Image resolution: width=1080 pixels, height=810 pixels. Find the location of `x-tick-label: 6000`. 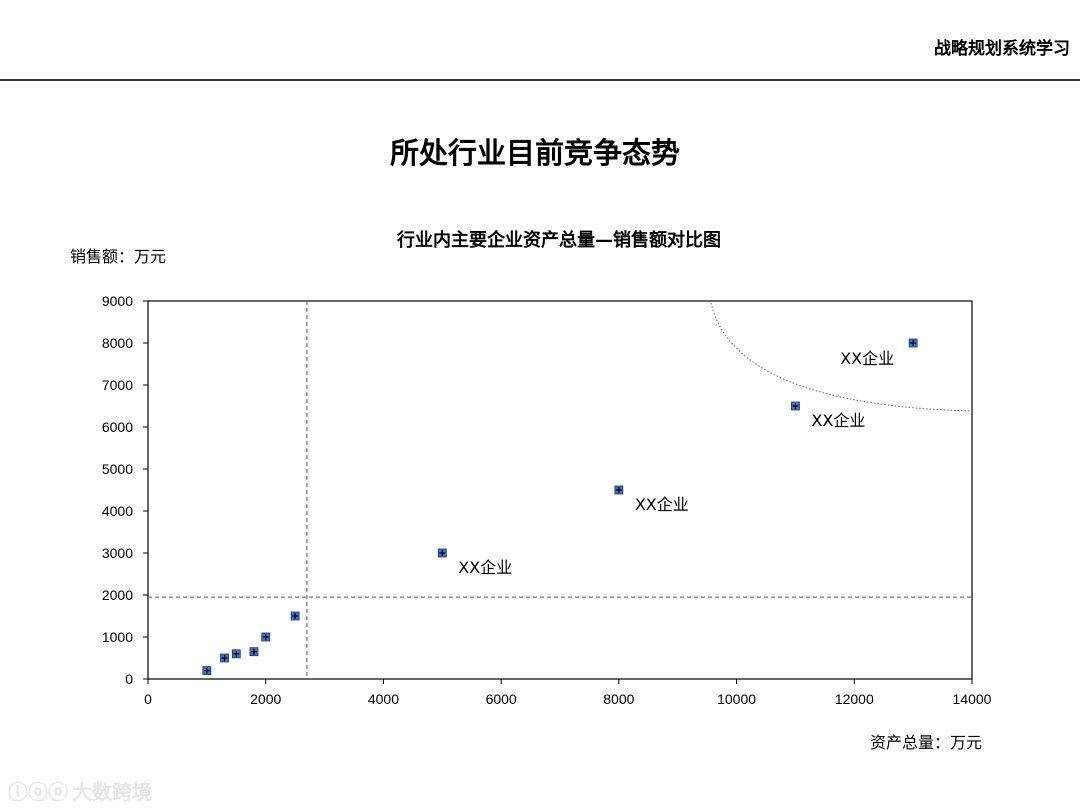

x-tick-label: 6000 is located at coordinates (501, 699).